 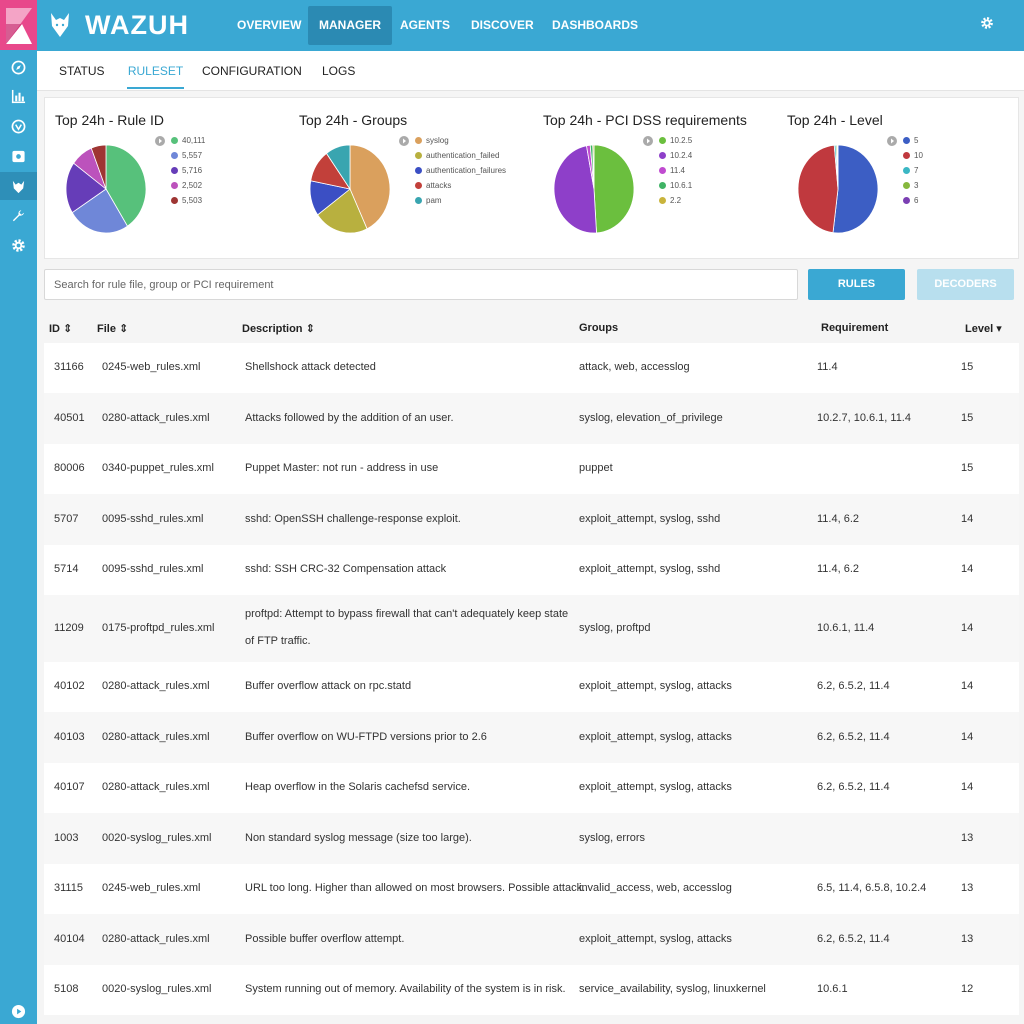 I want to click on tab-ruleset: RULESET, so click(x=155, y=70).